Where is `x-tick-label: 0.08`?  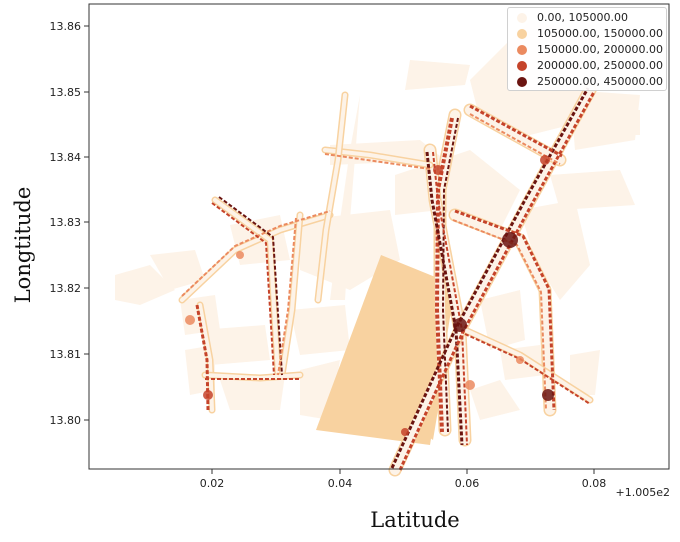
x-tick-label: 0.08 is located at coordinates (594, 483).